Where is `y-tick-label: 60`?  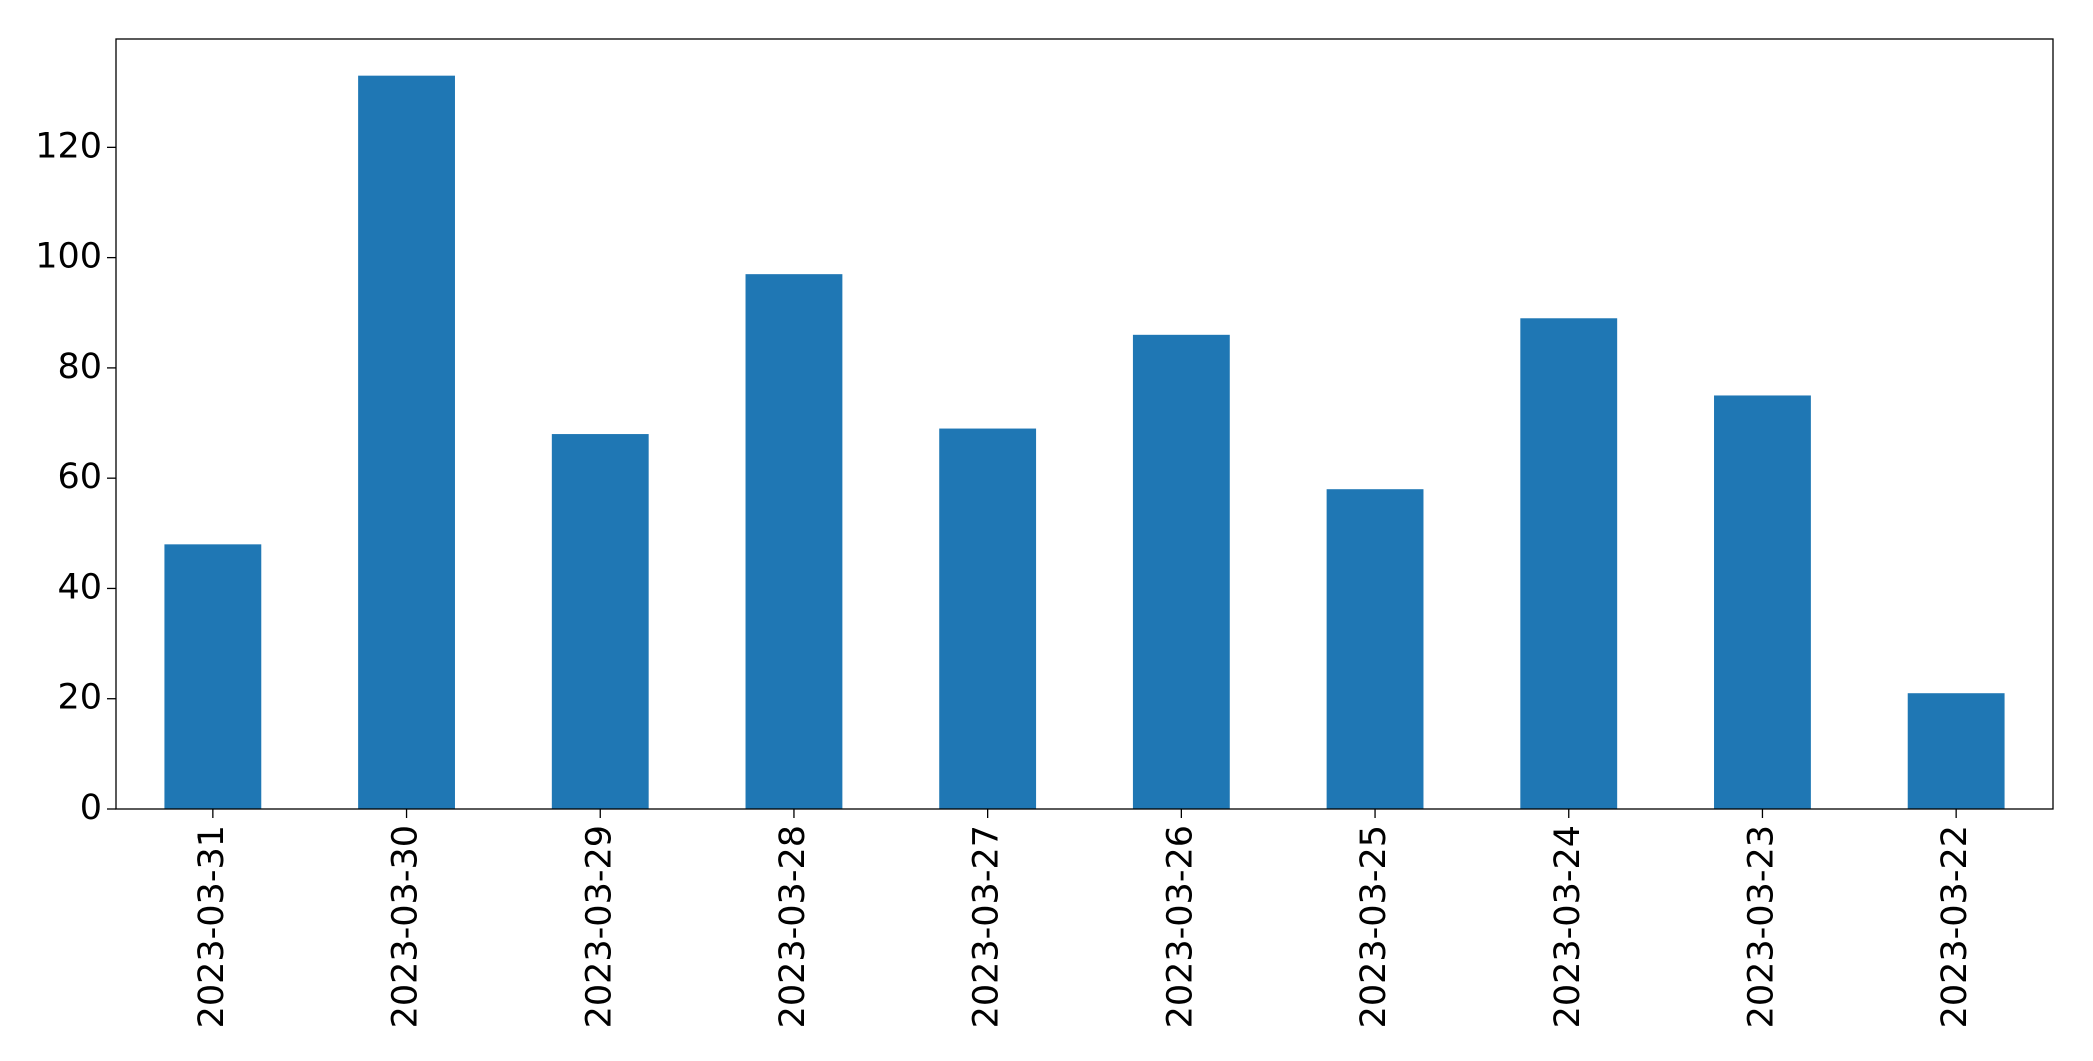 y-tick-label: 60 is located at coordinates (79, 477).